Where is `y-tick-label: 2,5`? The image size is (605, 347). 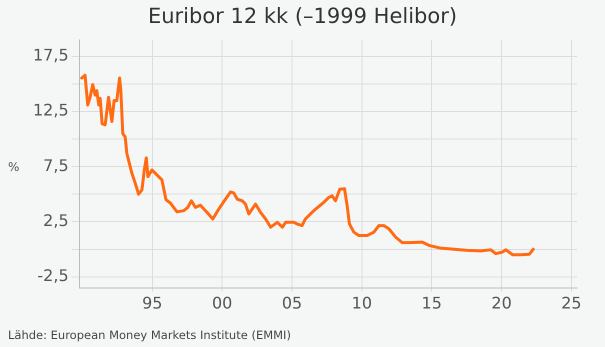 y-tick-label: 2,5 is located at coordinates (56, 220).